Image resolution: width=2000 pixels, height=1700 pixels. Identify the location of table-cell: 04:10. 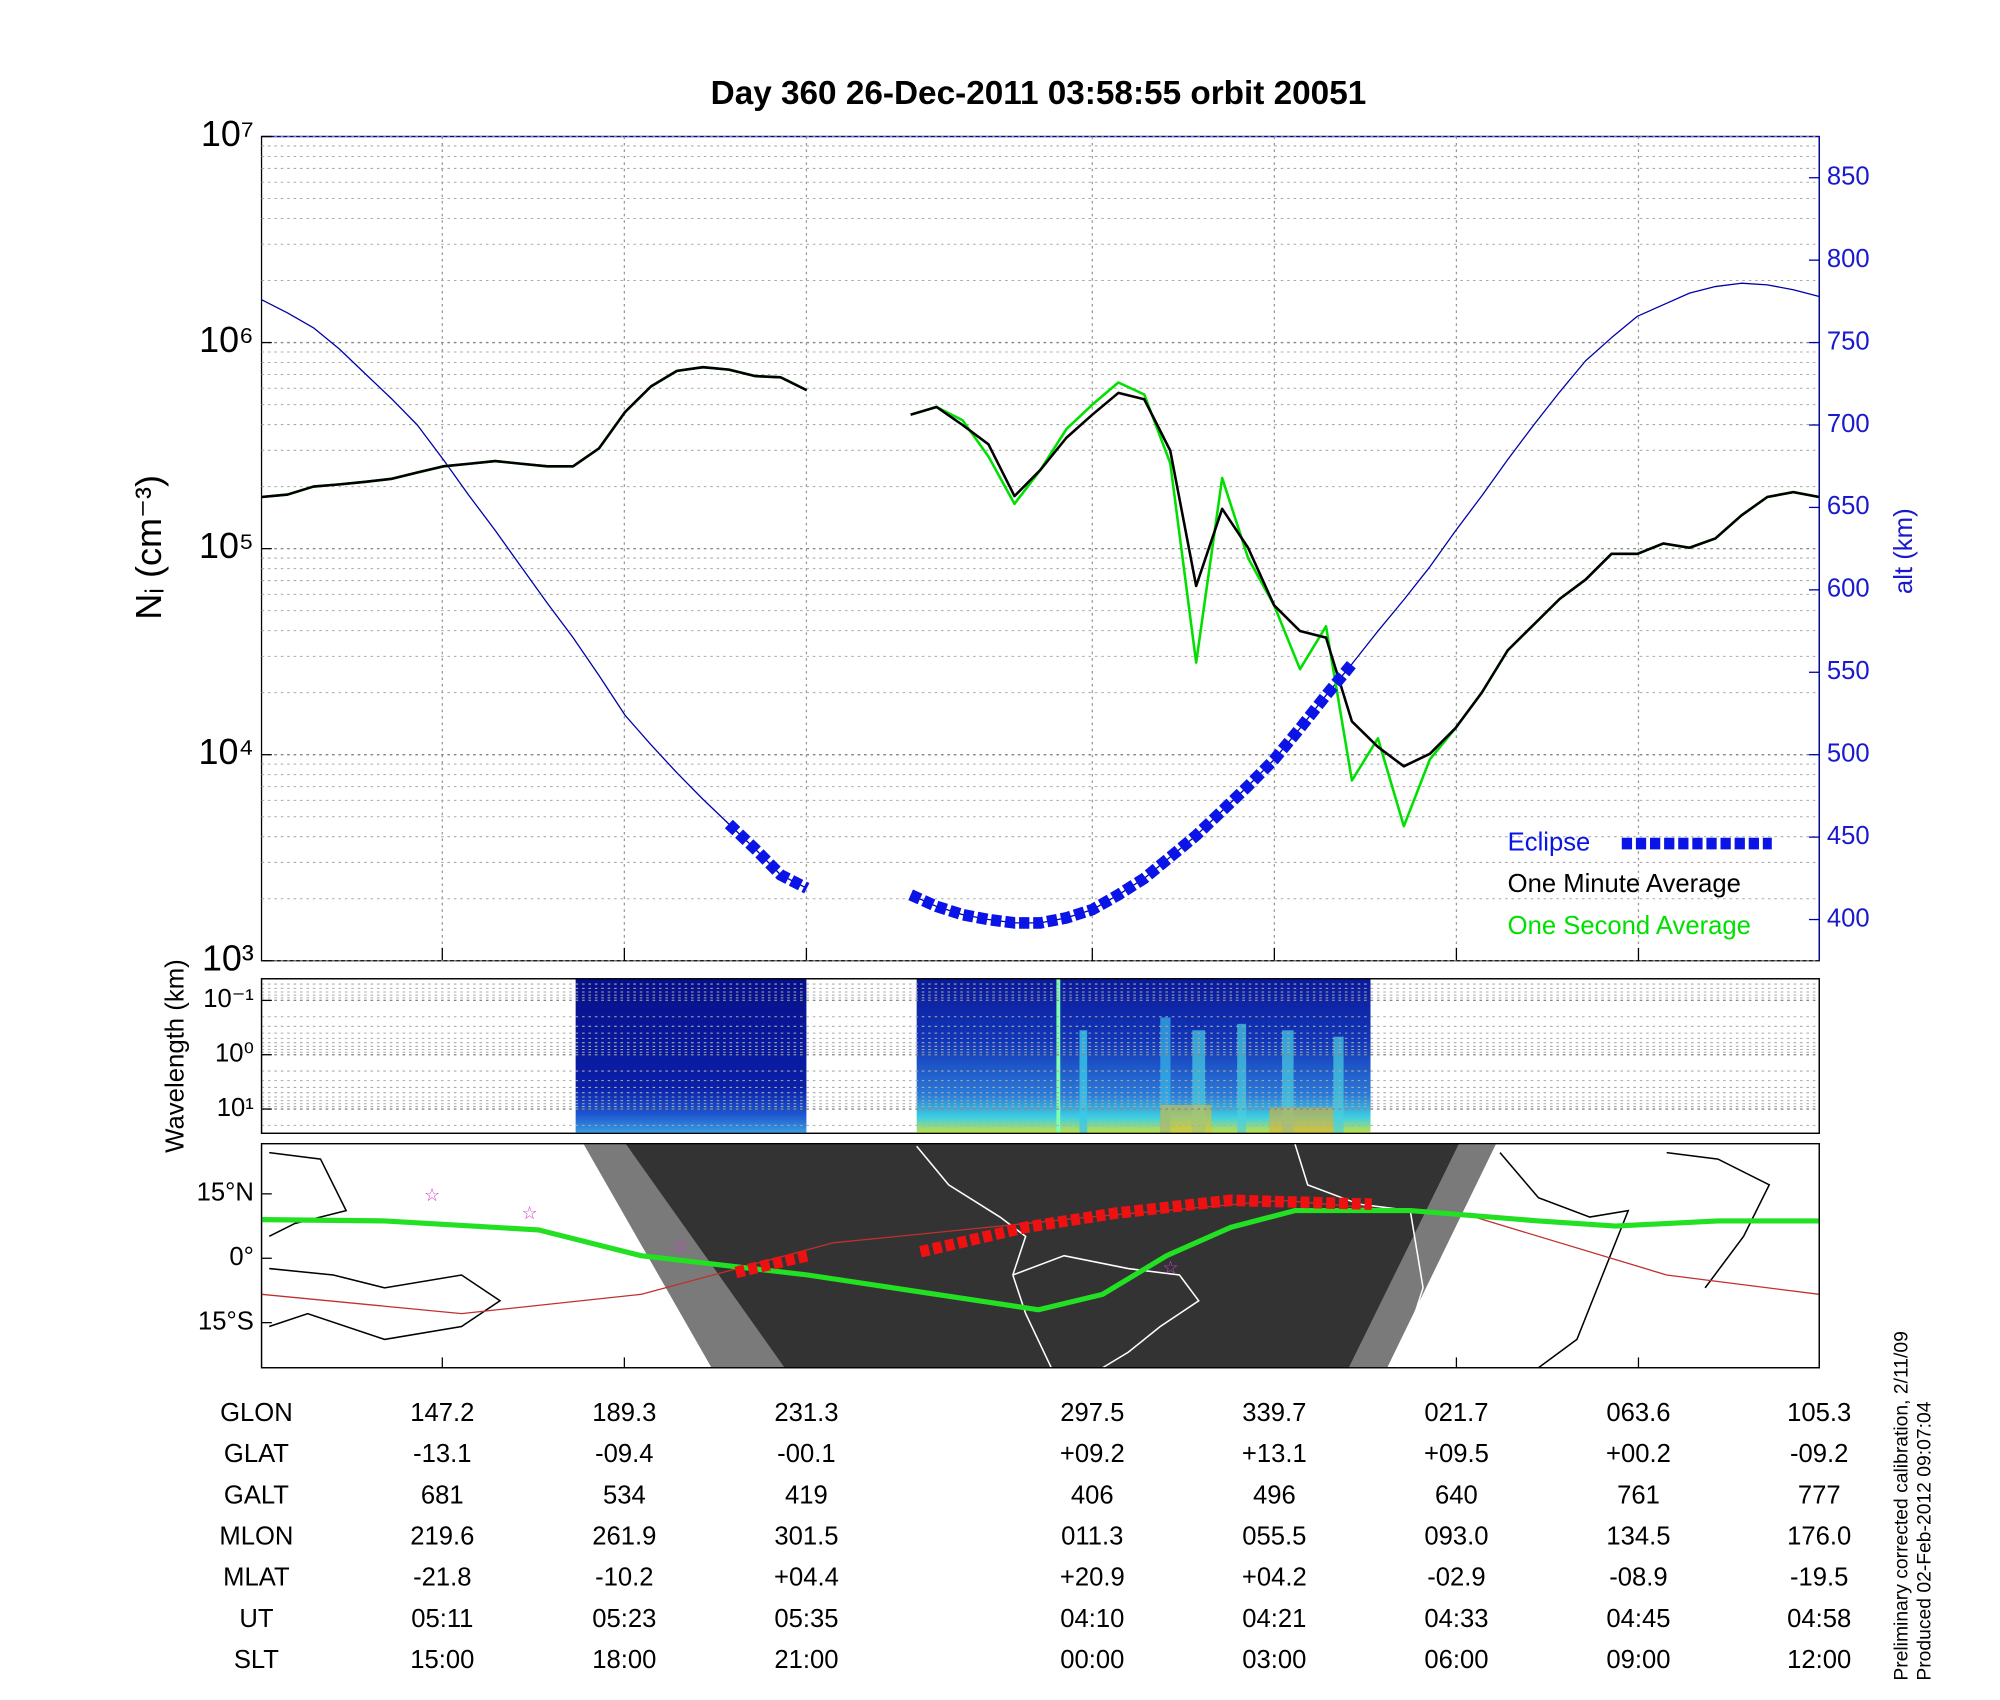
(1092, 1619).